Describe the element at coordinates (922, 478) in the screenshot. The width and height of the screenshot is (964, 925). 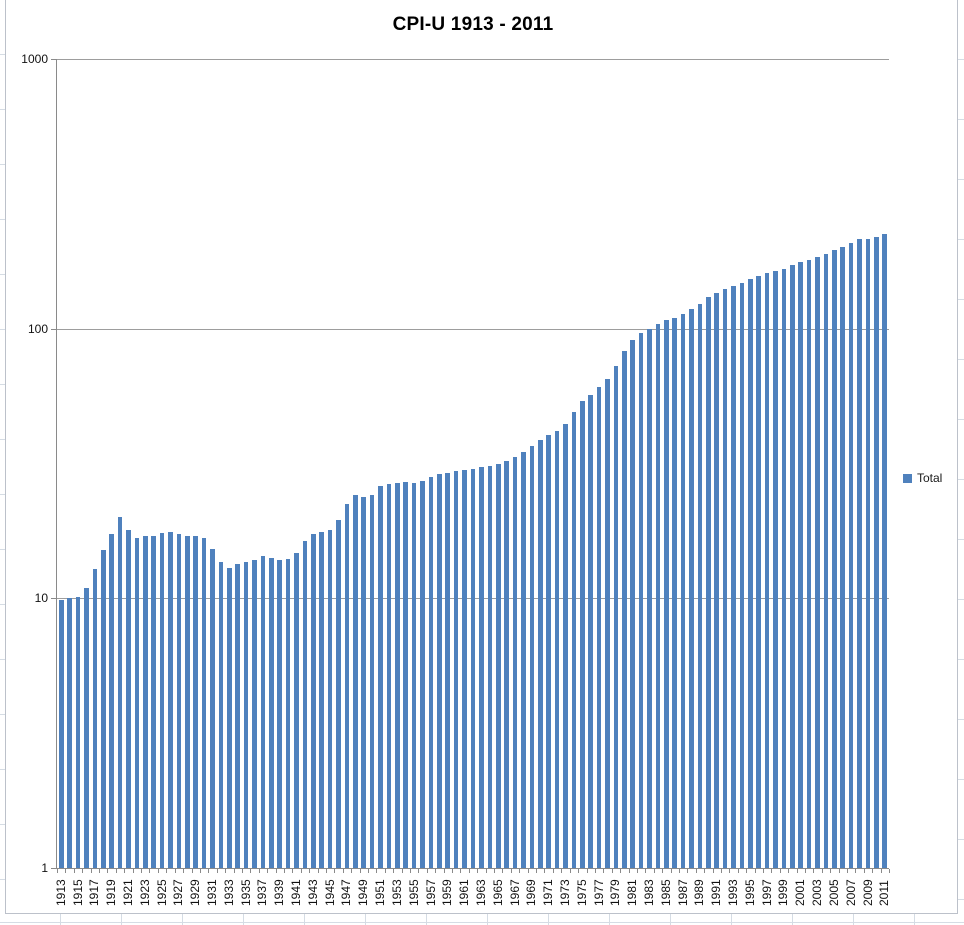
I see `legend: Total` at that location.